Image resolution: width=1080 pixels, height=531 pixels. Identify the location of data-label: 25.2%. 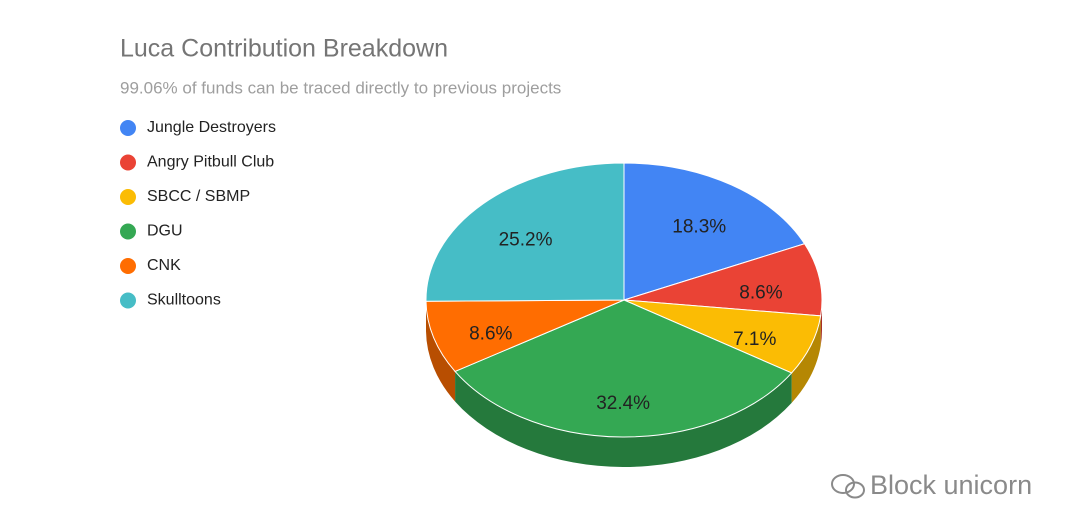
(526, 240).